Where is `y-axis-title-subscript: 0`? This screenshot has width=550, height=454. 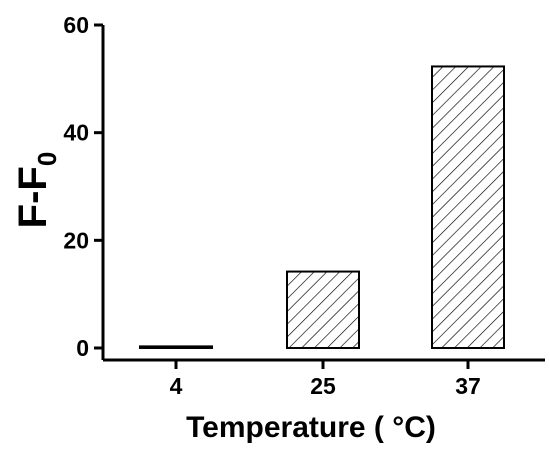
y-axis-title-subscript: 0 is located at coordinates (47, 159).